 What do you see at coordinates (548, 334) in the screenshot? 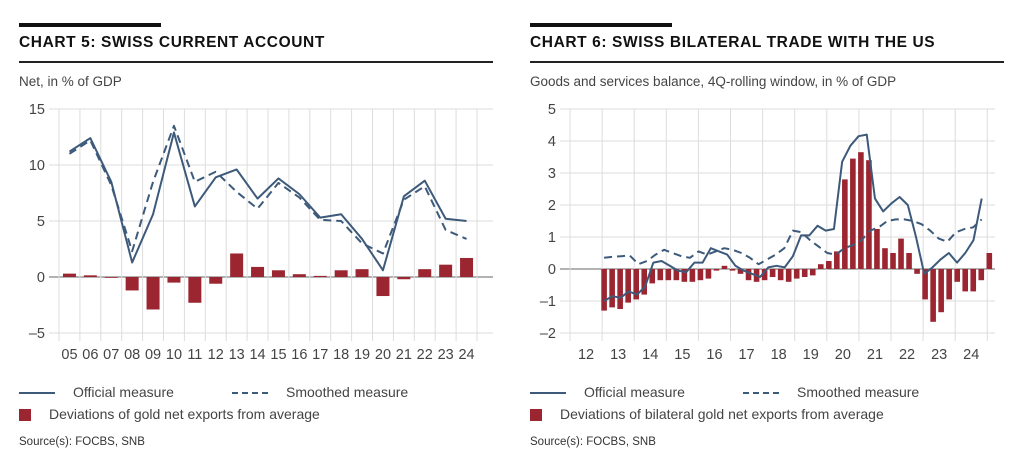
I see `y-tick-label: –2` at bounding box center [548, 334].